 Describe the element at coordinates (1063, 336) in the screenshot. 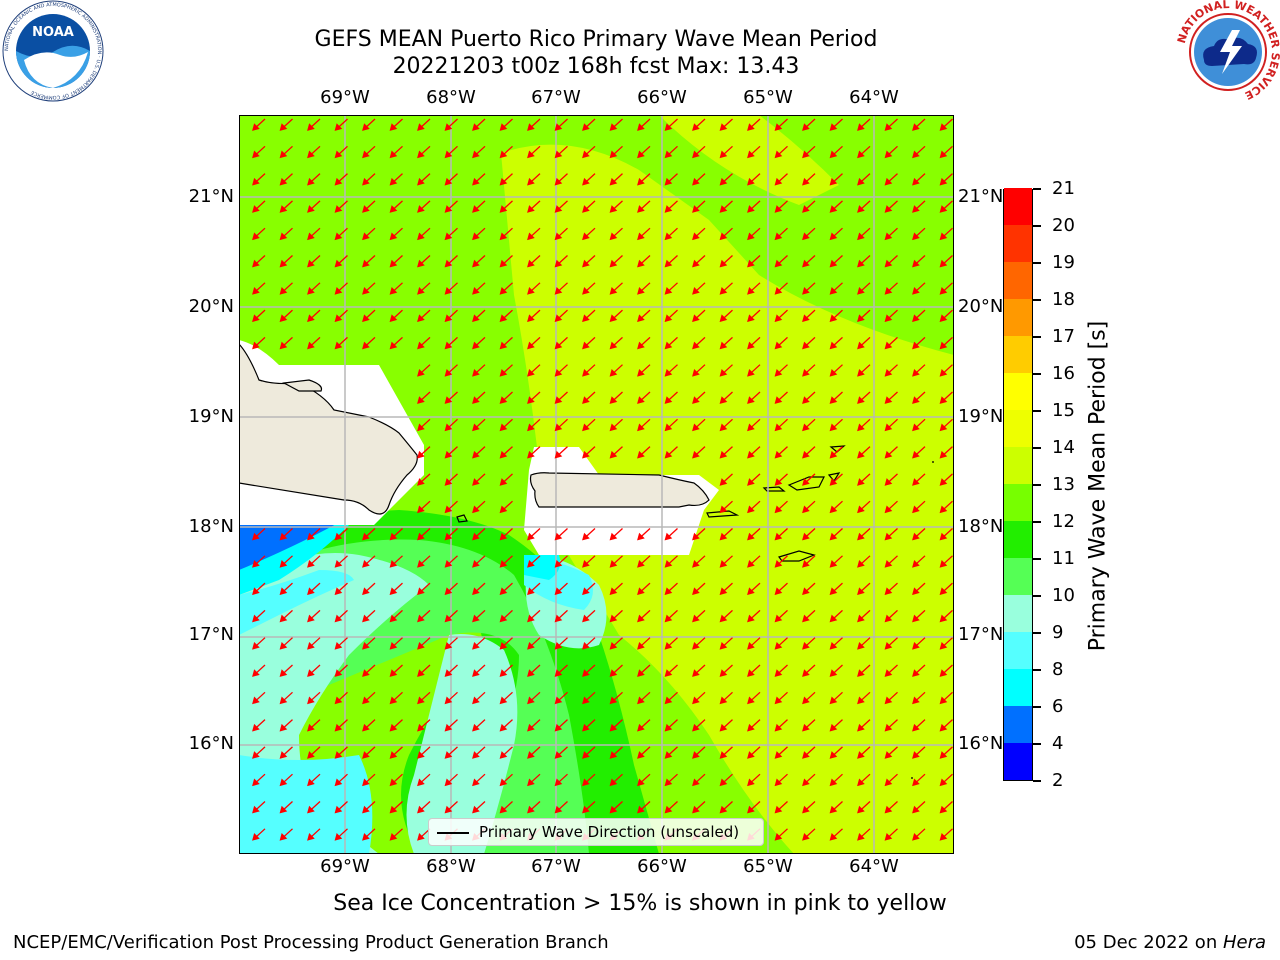

I see `colorbar-tick-label: 17` at that location.